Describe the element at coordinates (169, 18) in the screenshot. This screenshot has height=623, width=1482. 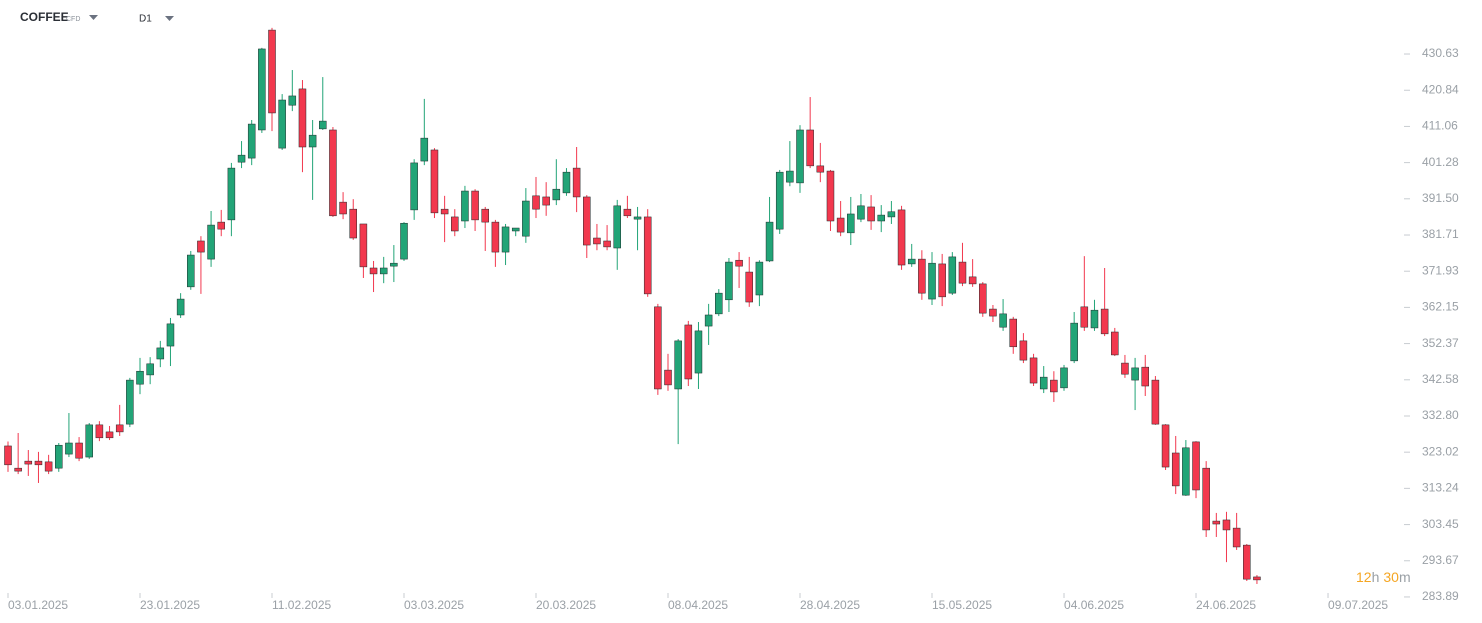
I see `timeframe-dropdown` at that location.